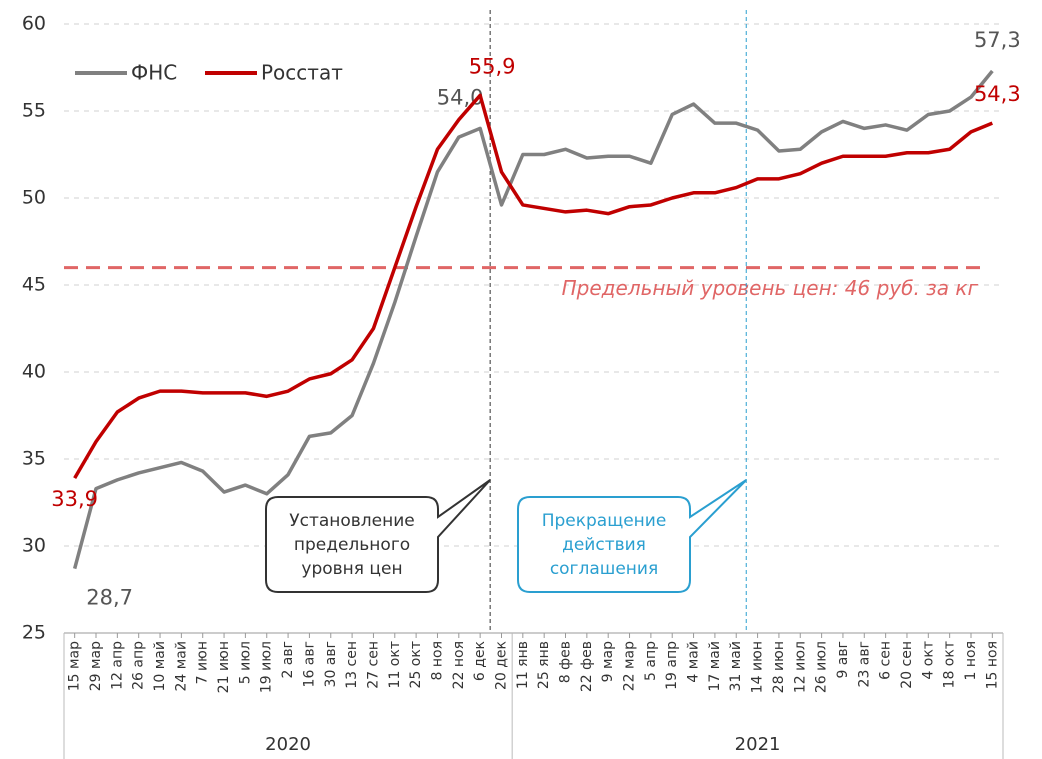  Describe the element at coordinates (267, 667) in the screenshot. I see `x-tick-label: 19 июл` at that location.